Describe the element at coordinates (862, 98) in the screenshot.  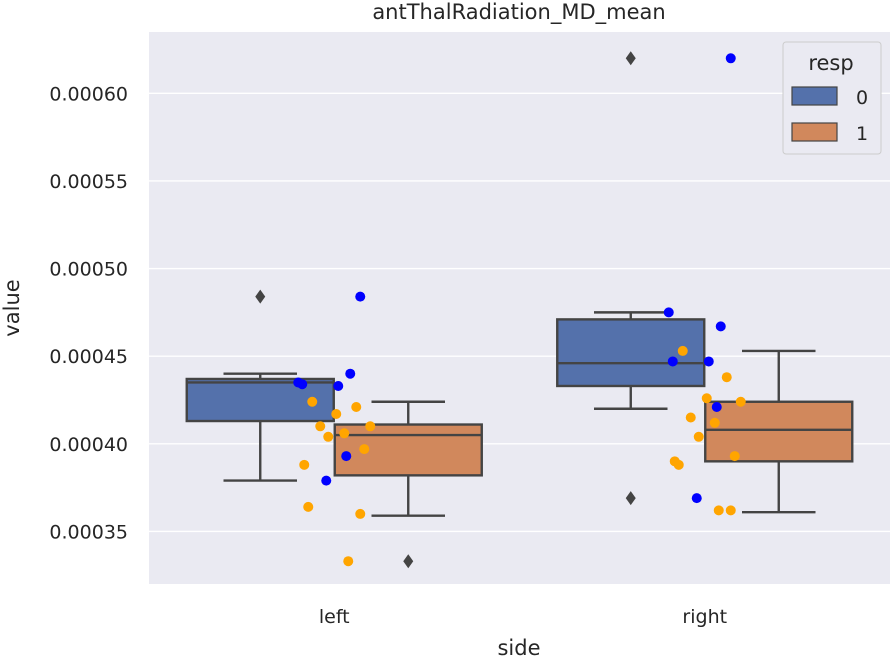
I see `legend-label-0: 0` at that location.